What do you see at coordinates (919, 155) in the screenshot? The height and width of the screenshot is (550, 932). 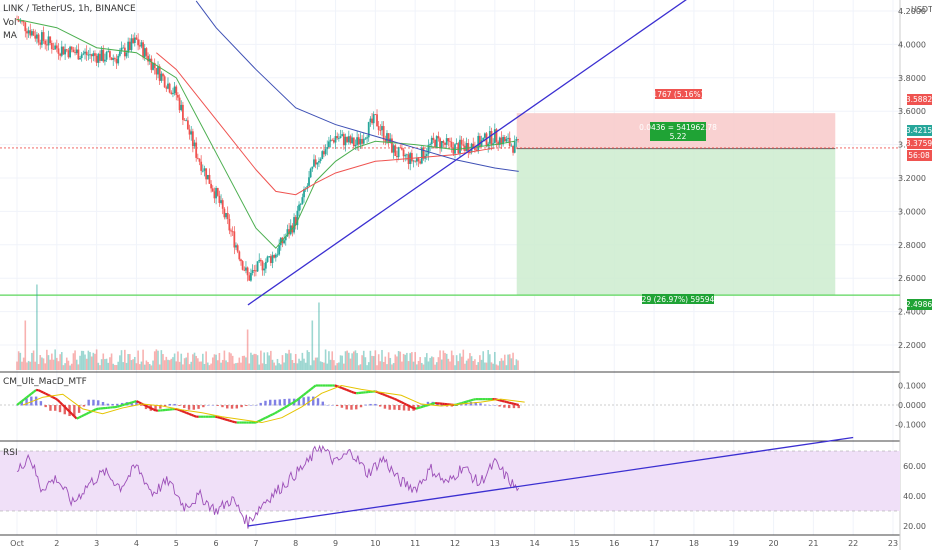 I see `countdown-tag` at bounding box center [919, 155].